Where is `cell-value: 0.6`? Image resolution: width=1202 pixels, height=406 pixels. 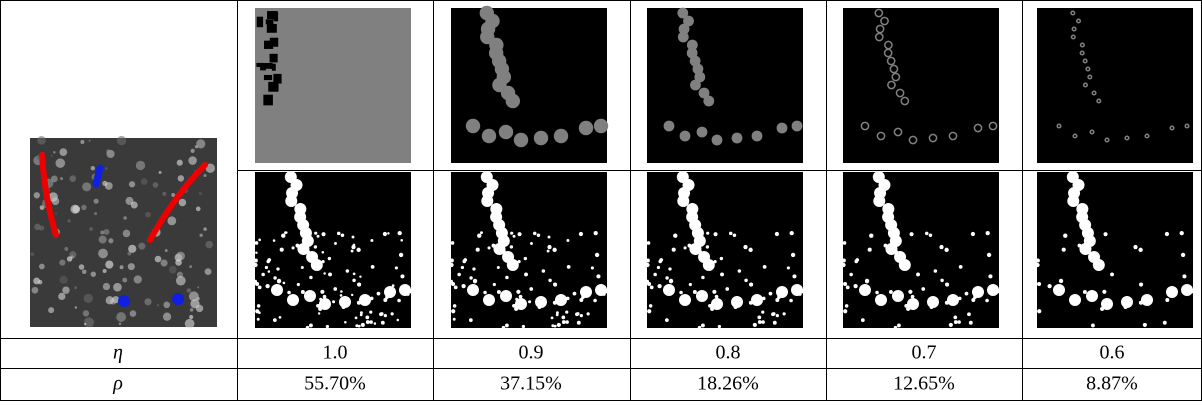
cell-value: 0.6 is located at coordinates (1112, 353).